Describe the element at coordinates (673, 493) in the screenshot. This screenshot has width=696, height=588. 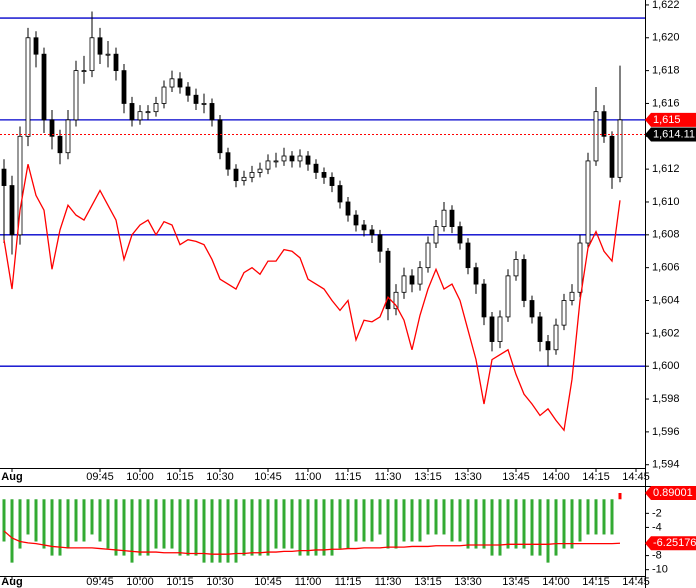
I see `marker-label: 0.89001` at that location.